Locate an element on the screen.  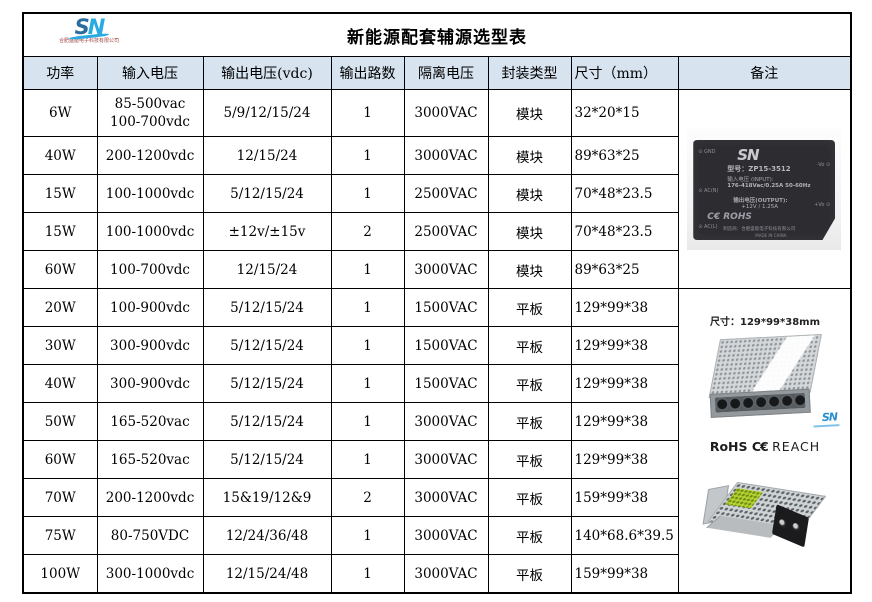
header-package: 封装类型 is located at coordinates (529, 73).